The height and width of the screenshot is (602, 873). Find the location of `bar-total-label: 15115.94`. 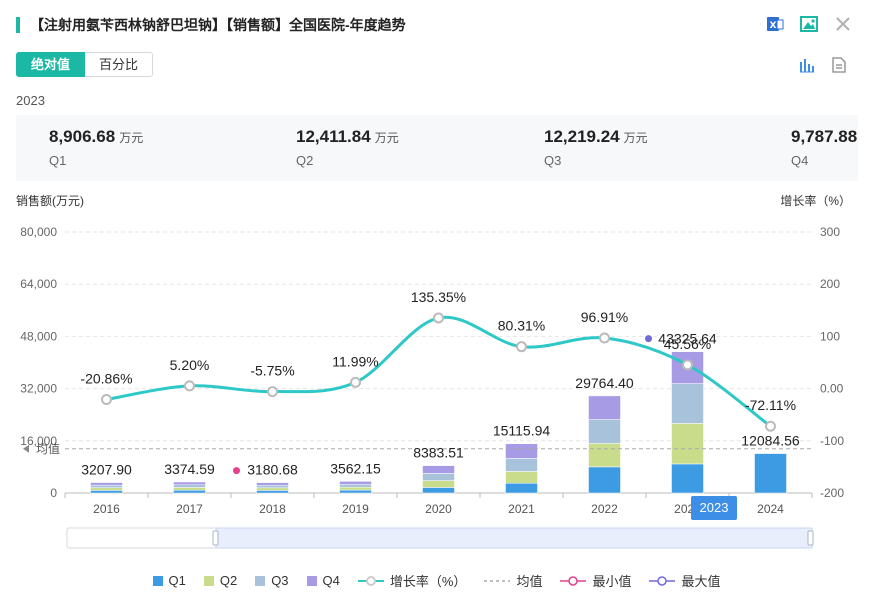

bar-total-label: 15115.94 is located at coordinates (522, 431).